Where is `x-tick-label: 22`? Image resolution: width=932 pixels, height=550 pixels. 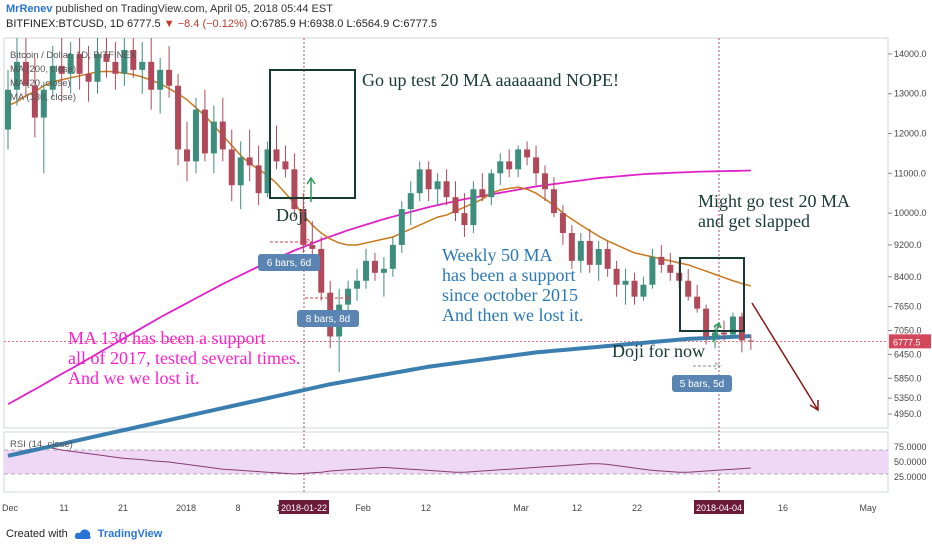
x-tick-label: 22 is located at coordinates (637, 508).